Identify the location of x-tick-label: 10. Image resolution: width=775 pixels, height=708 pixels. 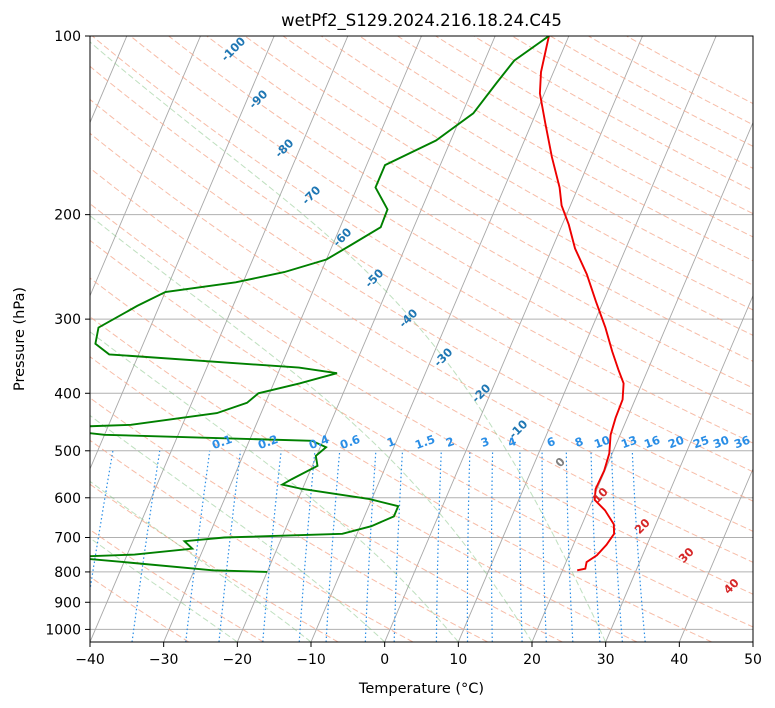
(458, 660).